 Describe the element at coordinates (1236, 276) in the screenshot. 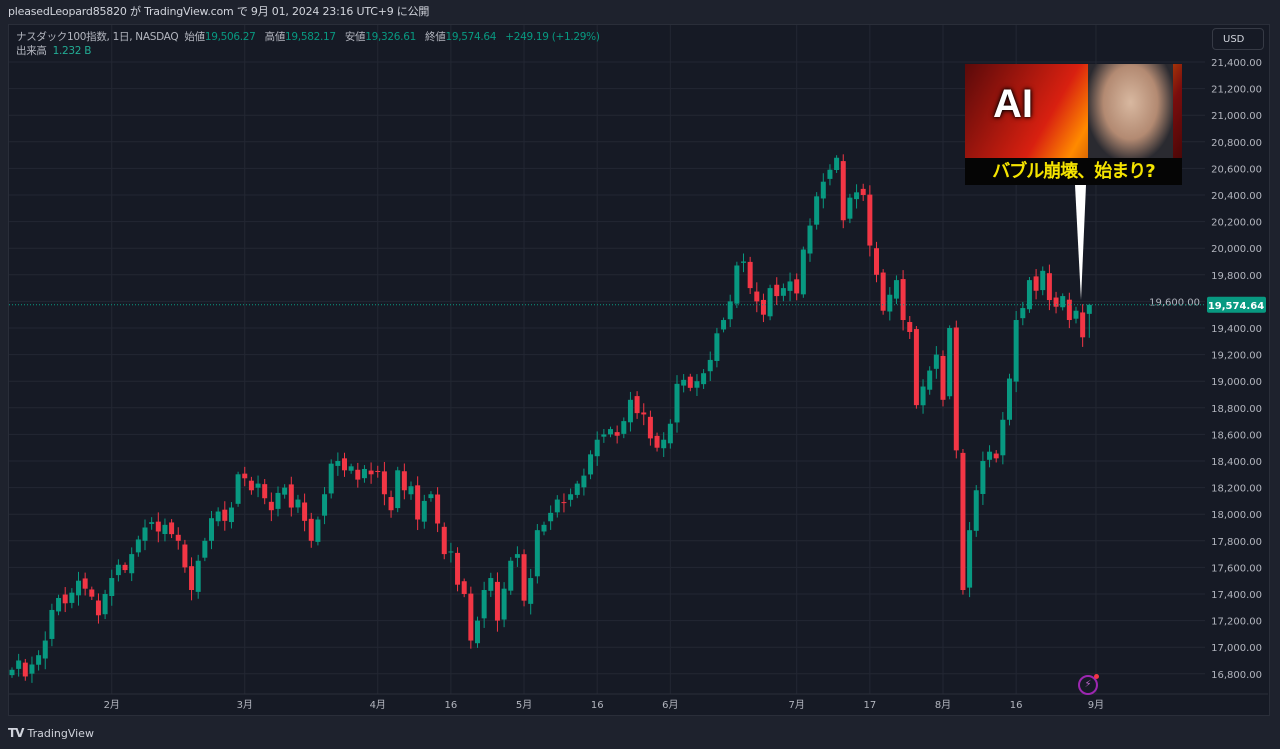

I see `y-tick-label: 19,800.00` at that location.